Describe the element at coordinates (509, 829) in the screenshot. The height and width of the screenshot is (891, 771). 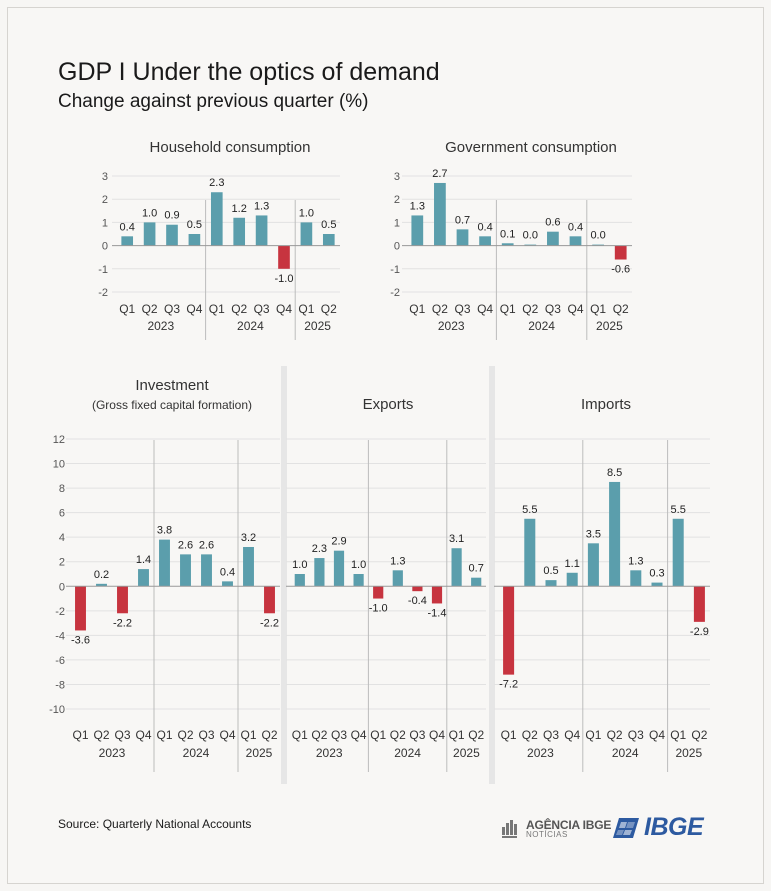
I see `agencia-mark-icon` at that location.